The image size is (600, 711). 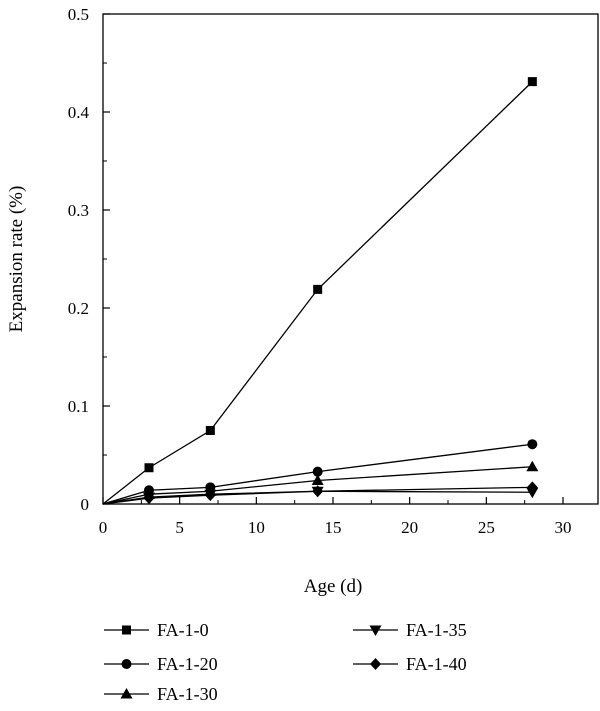 I want to click on legend-label: FA-1-20, so click(x=187, y=664).